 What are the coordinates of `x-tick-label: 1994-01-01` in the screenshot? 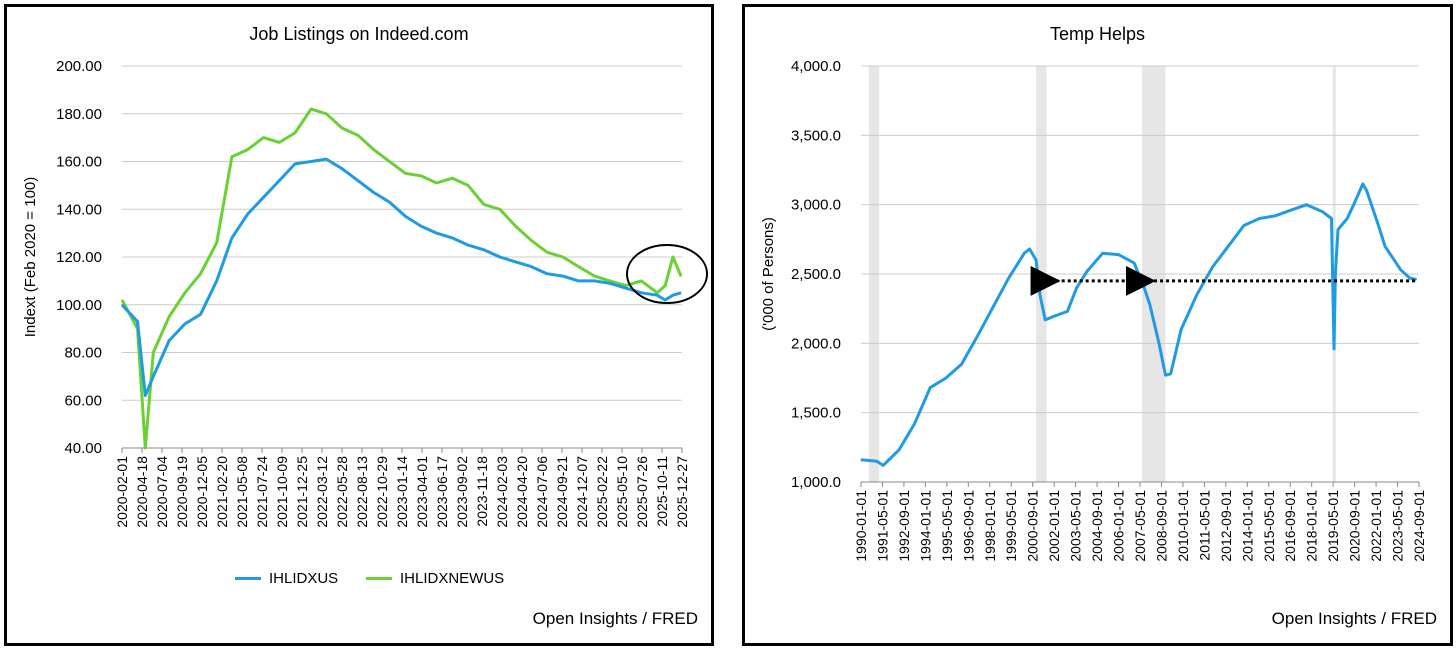 It's located at (925, 526).